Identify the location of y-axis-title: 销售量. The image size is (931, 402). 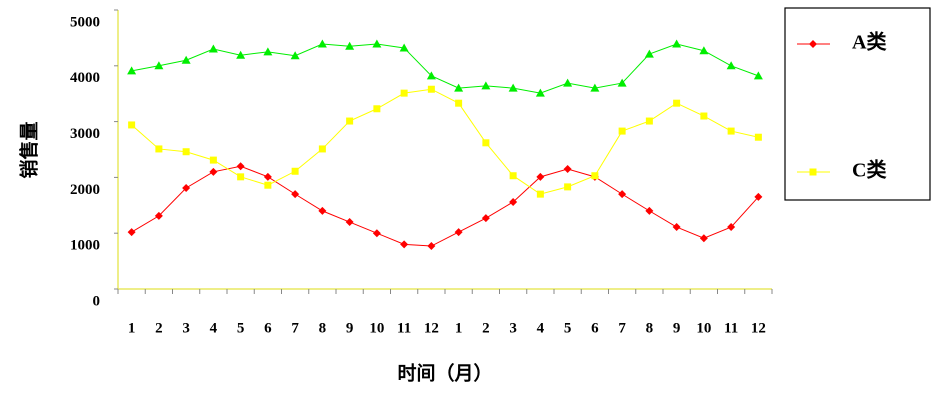
(29, 149).